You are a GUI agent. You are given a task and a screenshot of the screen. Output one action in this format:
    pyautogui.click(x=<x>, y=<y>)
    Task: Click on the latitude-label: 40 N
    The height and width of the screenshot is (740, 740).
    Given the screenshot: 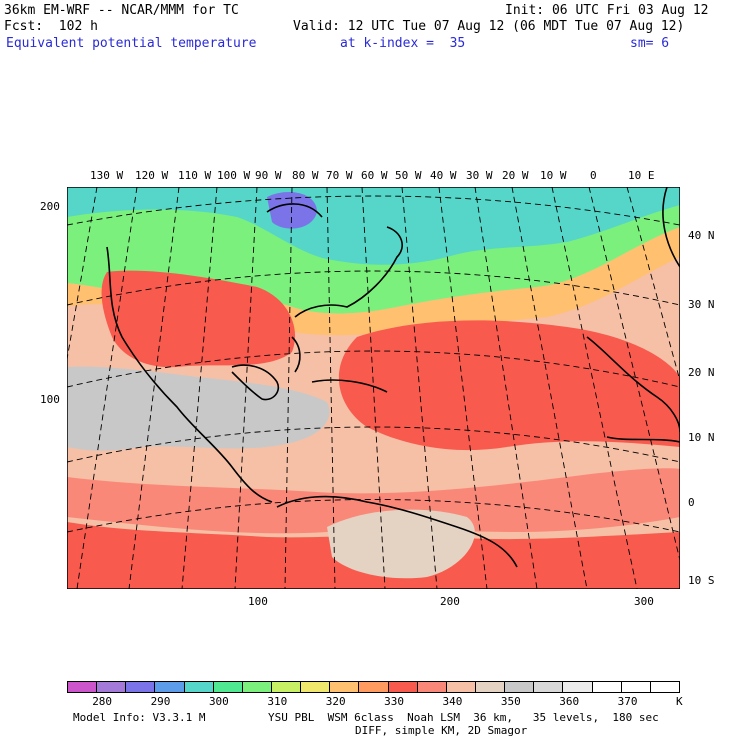 What is the action you would take?
    pyautogui.click(x=701, y=235)
    